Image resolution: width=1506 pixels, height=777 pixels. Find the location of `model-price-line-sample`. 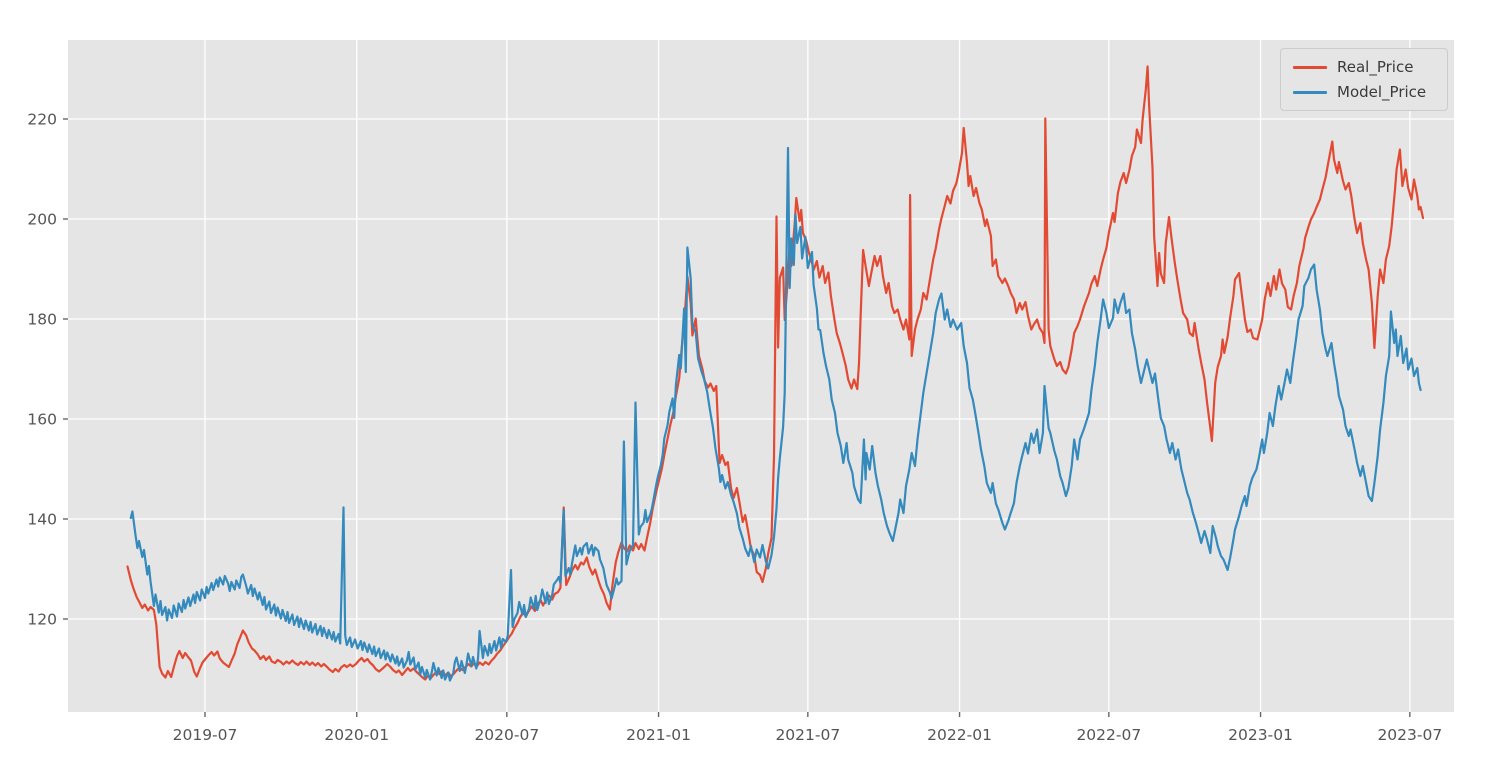

model-price-line-sample is located at coordinates (1310, 92).